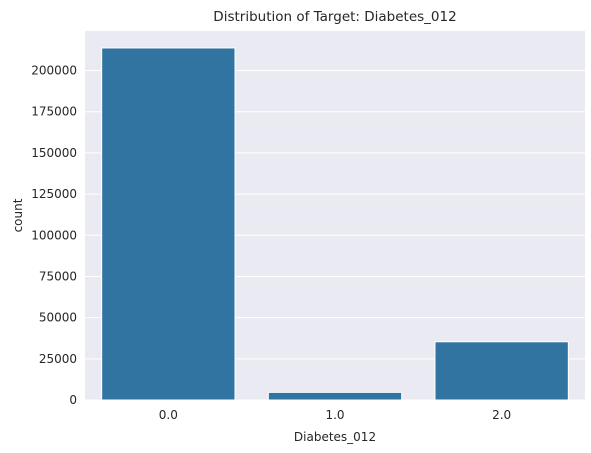  I want to click on y-tick-label: 50000, so click(58, 318).